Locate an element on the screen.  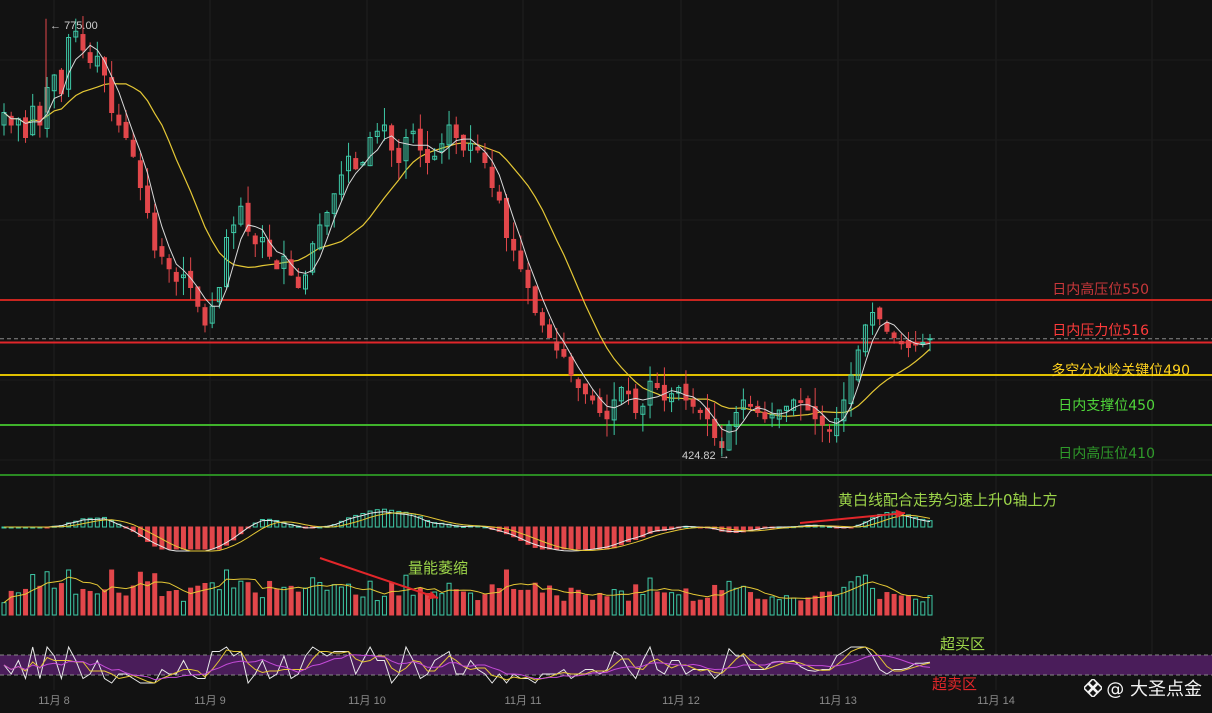
osc-line-yellow is located at coordinates (467, 665).